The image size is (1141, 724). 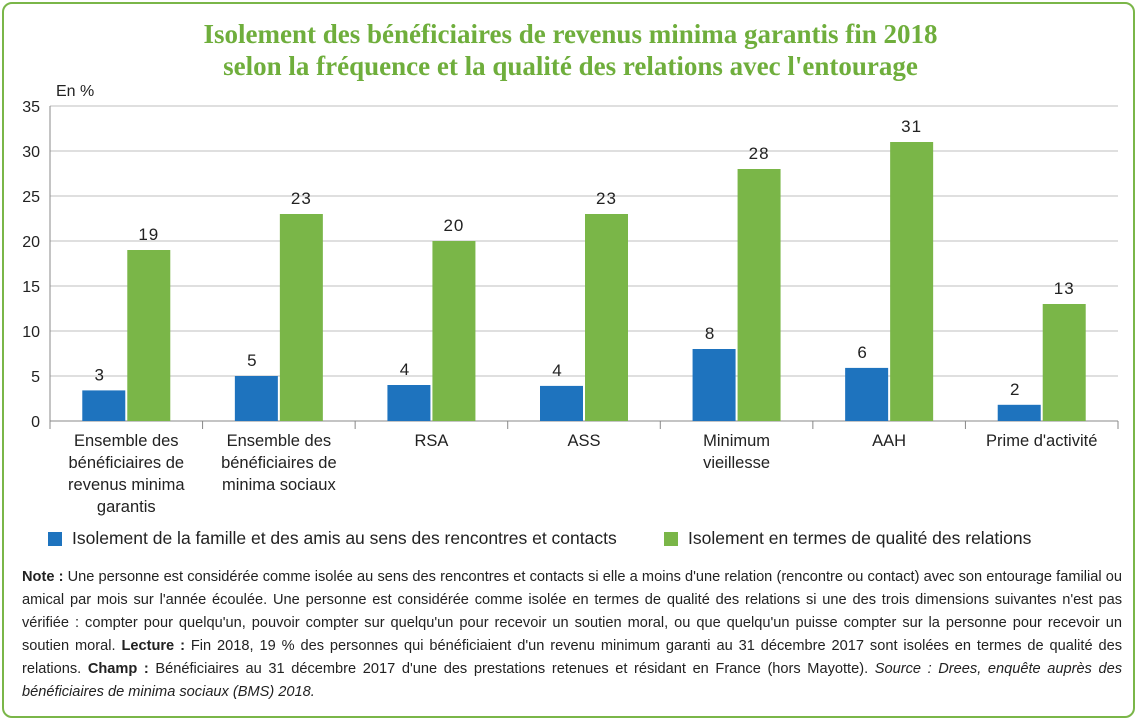 What do you see at coordinates (126, 507) in the screenshot?
I see `x-tick-label: garantis` at bounding box center [126, 507].